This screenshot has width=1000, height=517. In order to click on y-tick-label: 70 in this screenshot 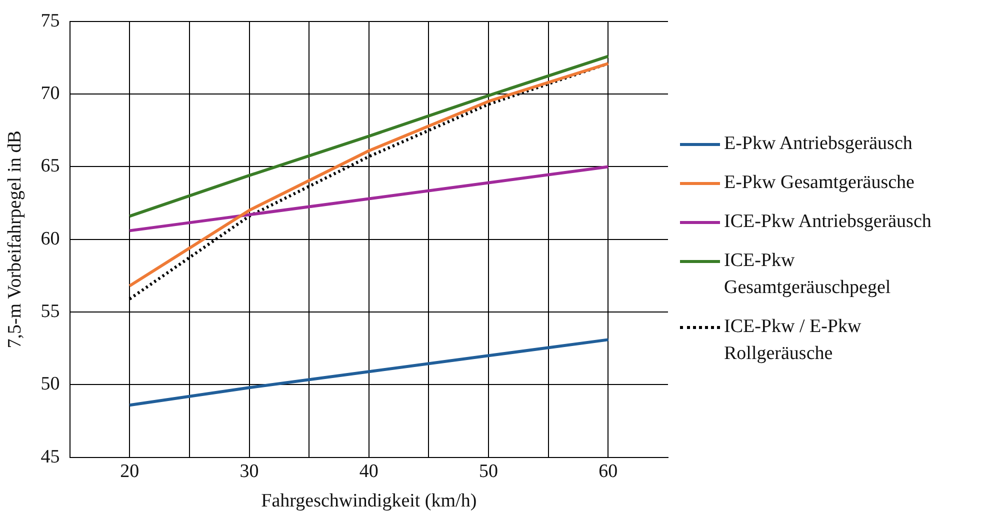, I will do `click(50, 93)`.